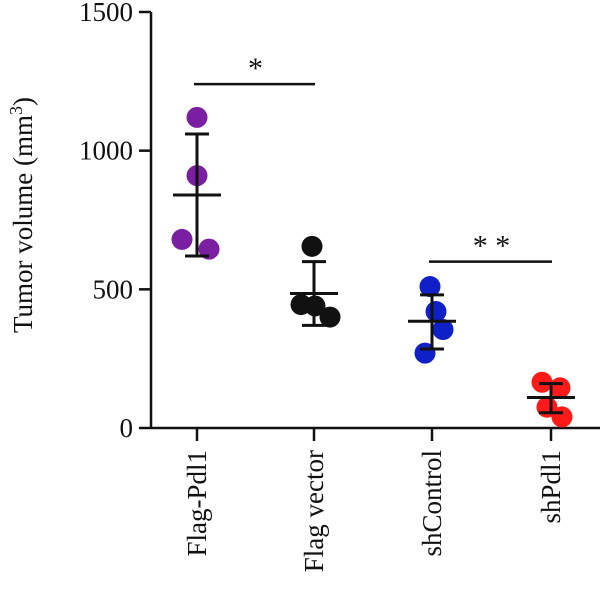  I want to click on x-category-label: shControl, so click(432, 503).